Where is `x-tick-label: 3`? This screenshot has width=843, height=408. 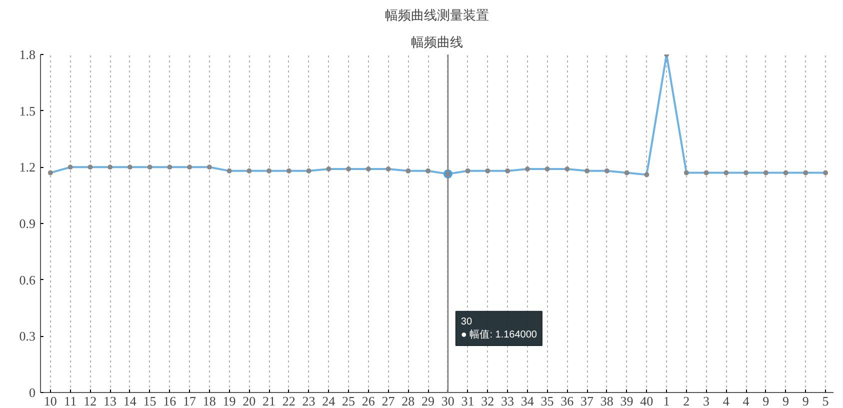
x-tick-label: 3 is located at coordinates (706, 401).